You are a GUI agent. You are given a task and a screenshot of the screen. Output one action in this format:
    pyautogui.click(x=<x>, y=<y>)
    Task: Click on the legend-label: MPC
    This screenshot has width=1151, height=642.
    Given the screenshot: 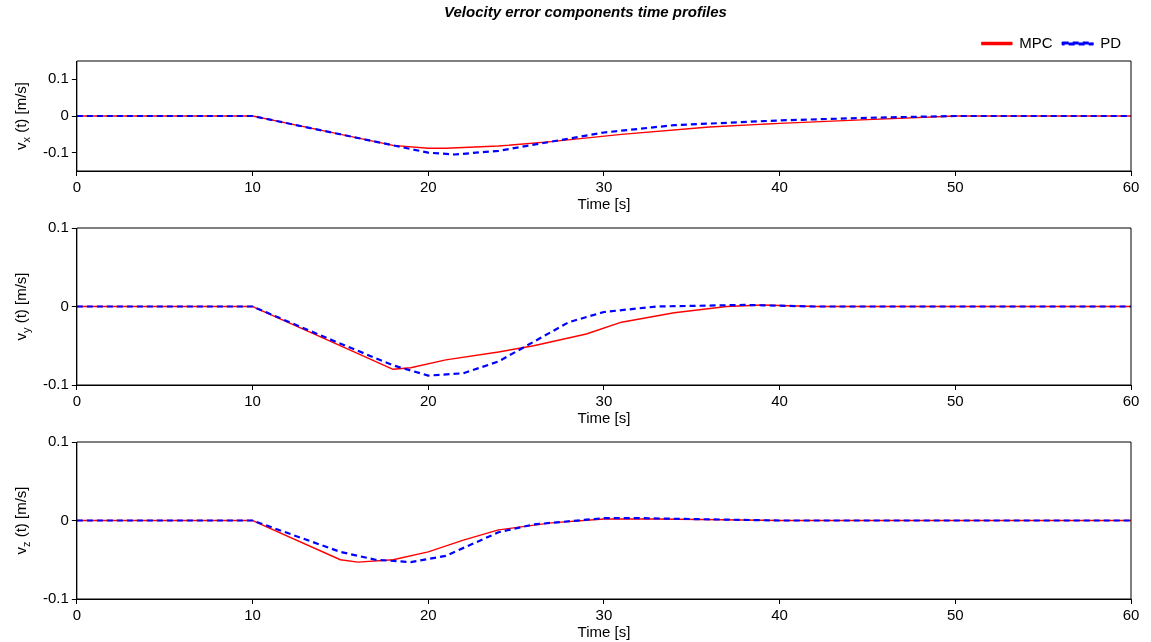 What is the action you would take?
    pyautogui.click(x=1036, y=42)
    